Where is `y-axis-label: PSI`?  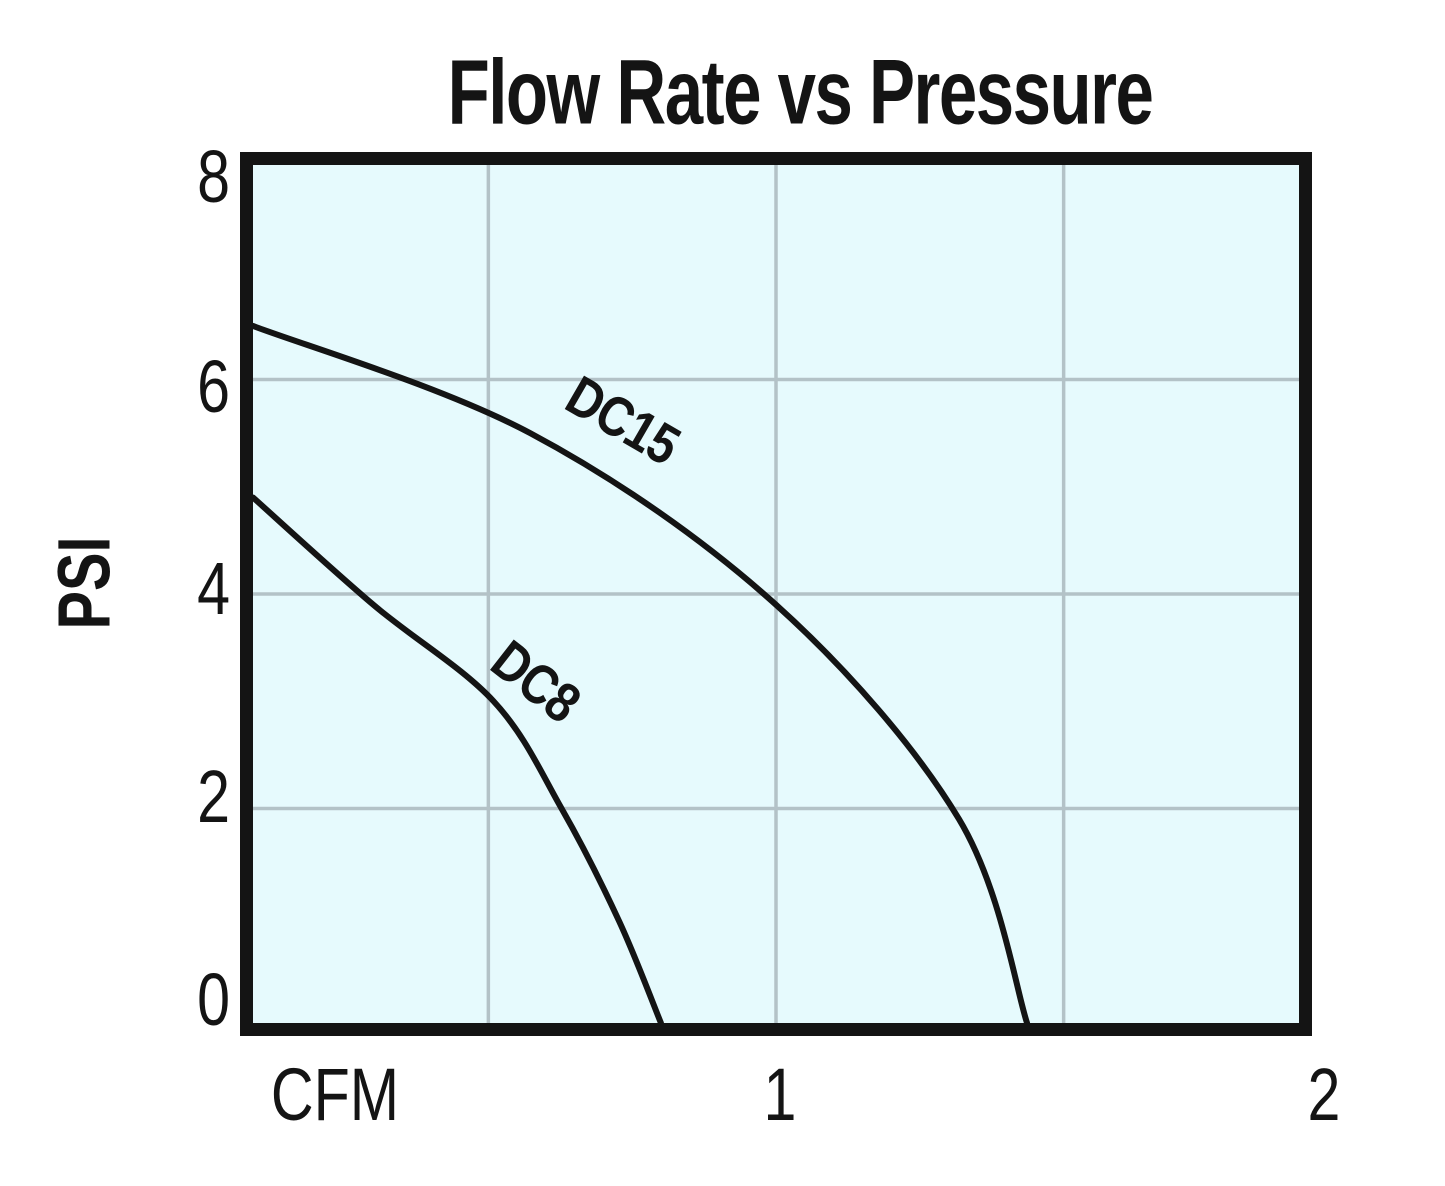 y-axis-label: PSI is located at coordinates (84, 583).